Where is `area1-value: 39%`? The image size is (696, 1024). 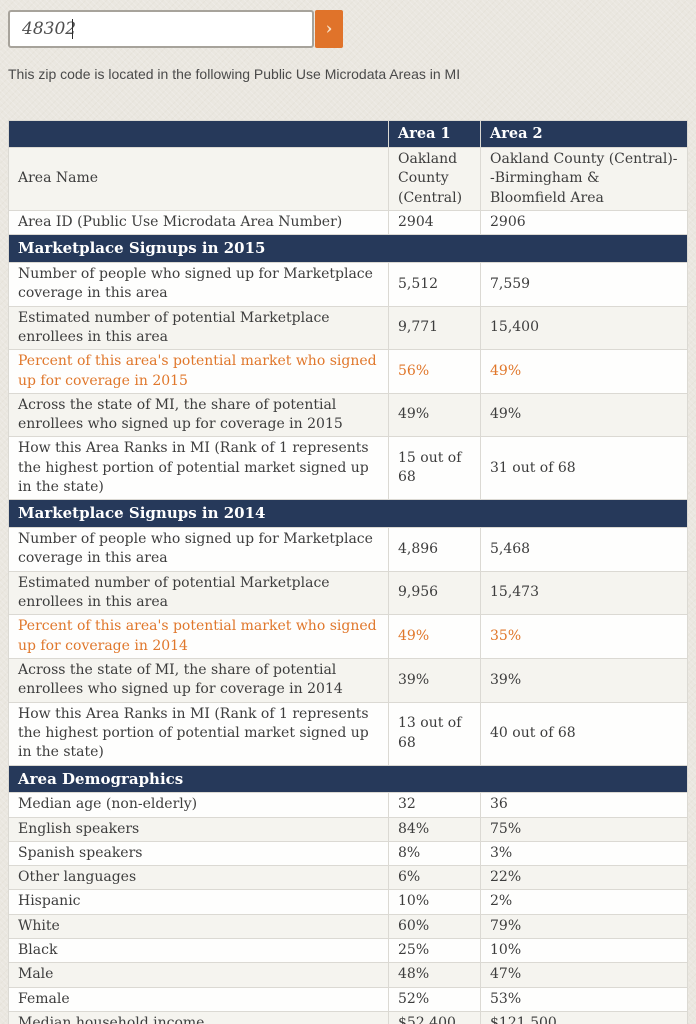 area1-value: 39% is located at coordinates (434, 680).